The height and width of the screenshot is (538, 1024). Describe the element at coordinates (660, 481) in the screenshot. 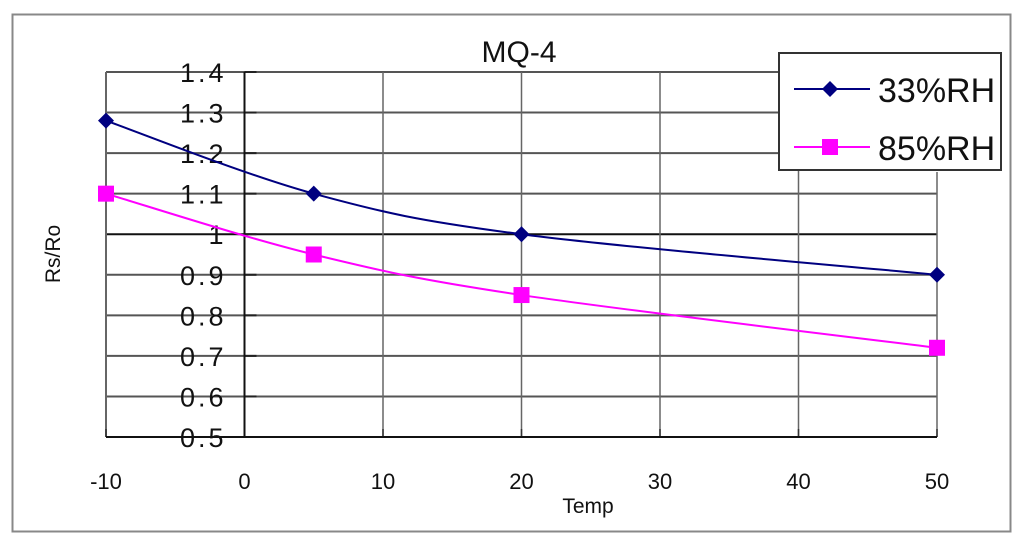

I see `x-tick-label: 30` at that location.